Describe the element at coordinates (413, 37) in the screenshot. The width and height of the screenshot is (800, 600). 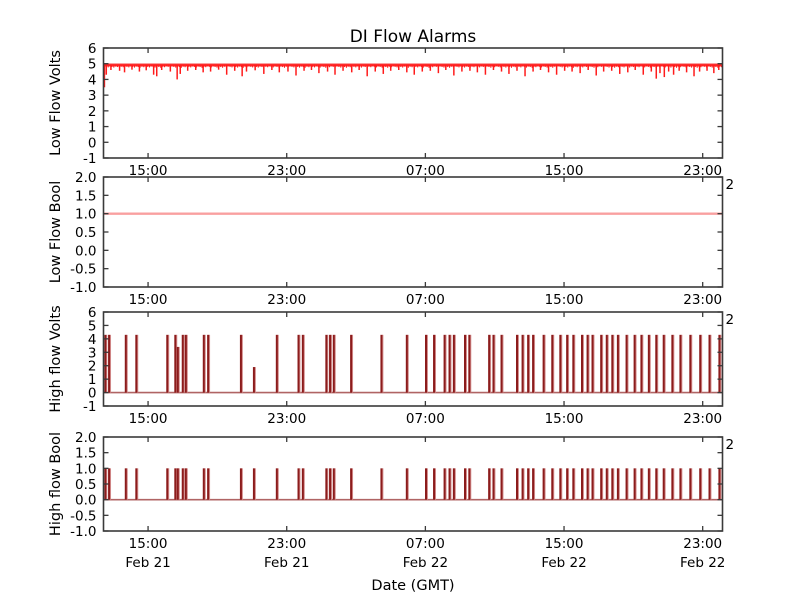
I see `chart-title: DI Flow Alarms` at that location.